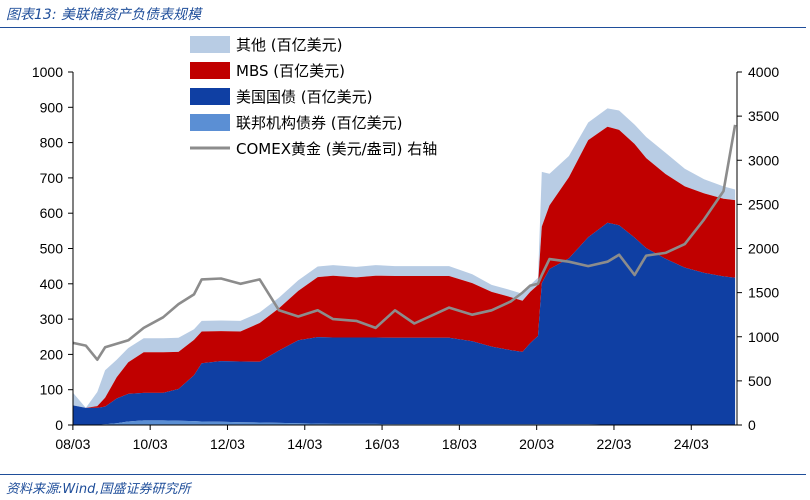 Image resolution: width=810 pixels, height=500 pixels. I want to click on y-right-tick-label: 1000, so click(763, 337).